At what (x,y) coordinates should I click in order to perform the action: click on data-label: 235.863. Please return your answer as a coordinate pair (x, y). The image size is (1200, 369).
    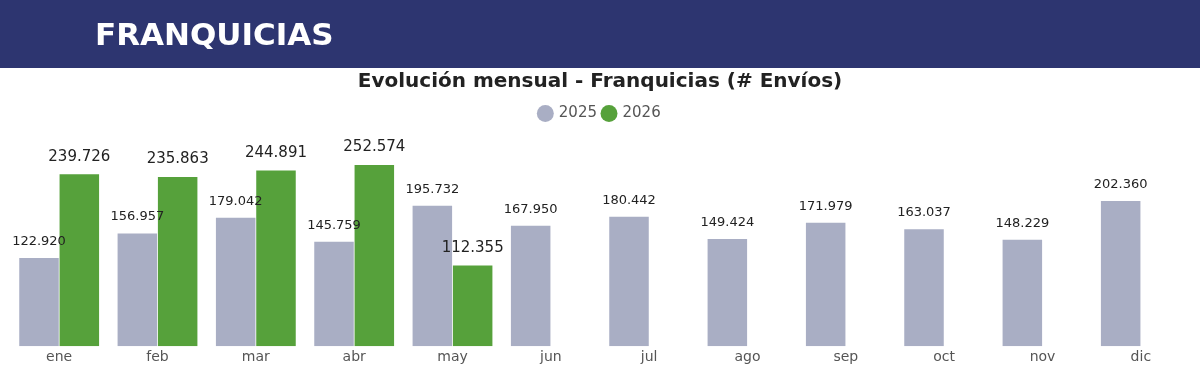
    Looking at the image, I should click on (177, 158).